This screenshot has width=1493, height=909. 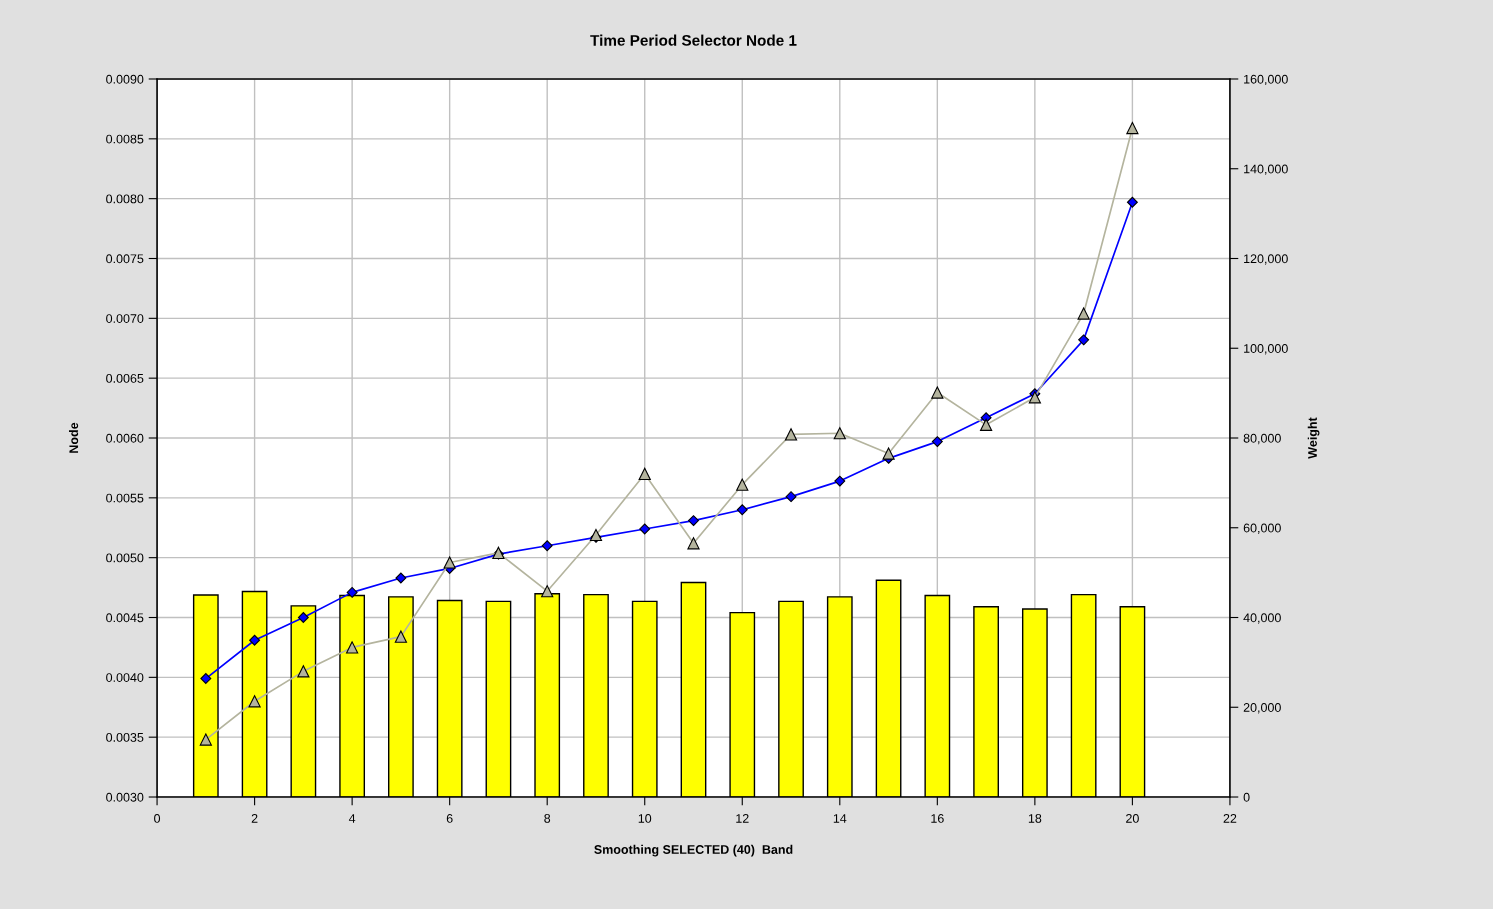 What do you see at coordinates (125, 558) in the screenshot?
I see `y-tick-label: 0.0050` at bounding box center [125, 558].